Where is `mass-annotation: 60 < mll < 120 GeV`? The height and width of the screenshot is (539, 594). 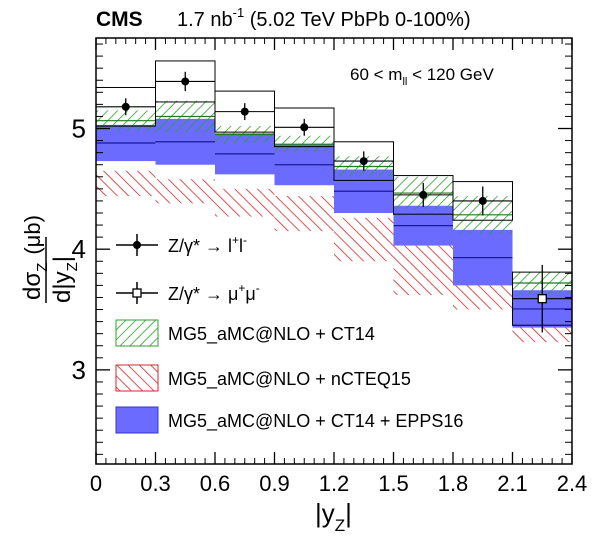 mass-annotation: 60 < mll < 120 GeV is located at coordinates (422, 76).